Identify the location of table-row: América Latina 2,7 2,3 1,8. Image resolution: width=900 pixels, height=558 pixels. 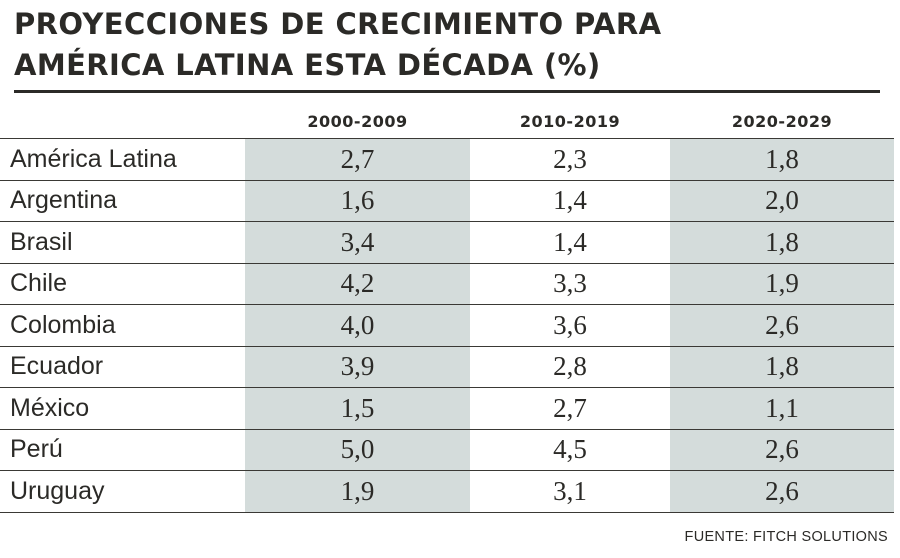
(447, 159).